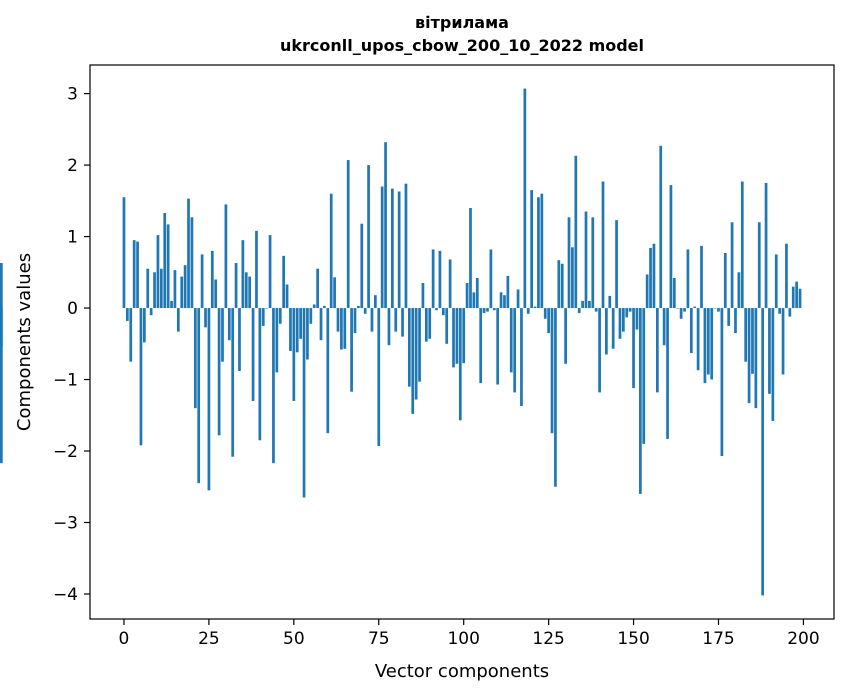  I want to click on chart-title: вітрилама, so click(462, 22).